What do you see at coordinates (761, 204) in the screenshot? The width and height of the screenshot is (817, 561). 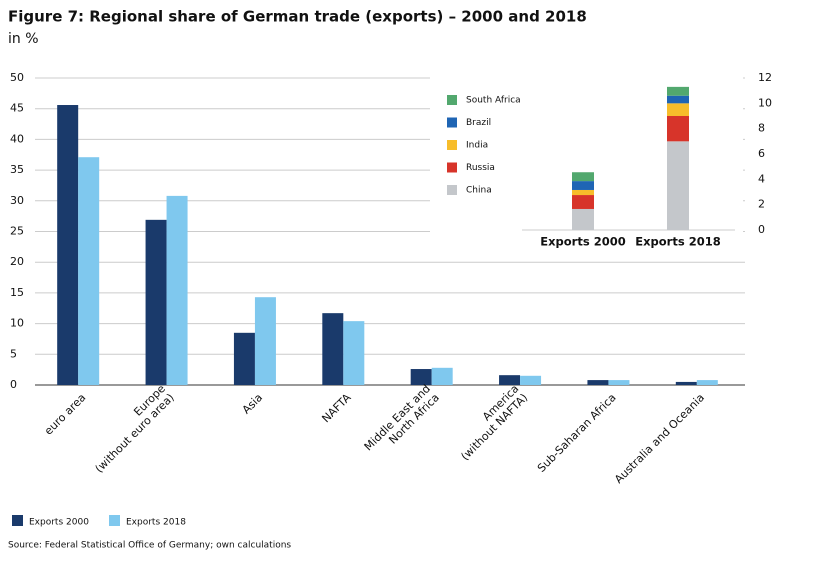 I see `y-tick-label: 2` at bounding box center [761, 204].